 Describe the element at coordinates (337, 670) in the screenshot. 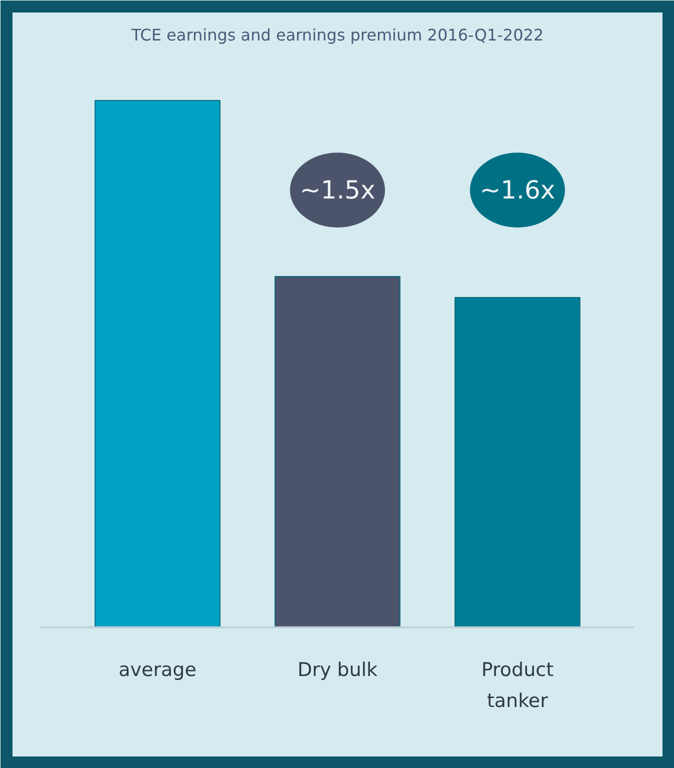

I see `x-tick-label: Dry bulk` at that location.